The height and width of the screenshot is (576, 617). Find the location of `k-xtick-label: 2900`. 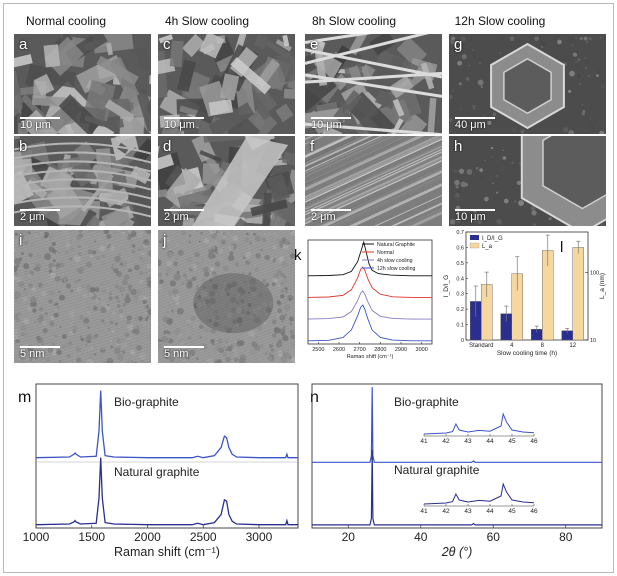

k-xtick-label: 2900 is located at coordinates (401, 350).